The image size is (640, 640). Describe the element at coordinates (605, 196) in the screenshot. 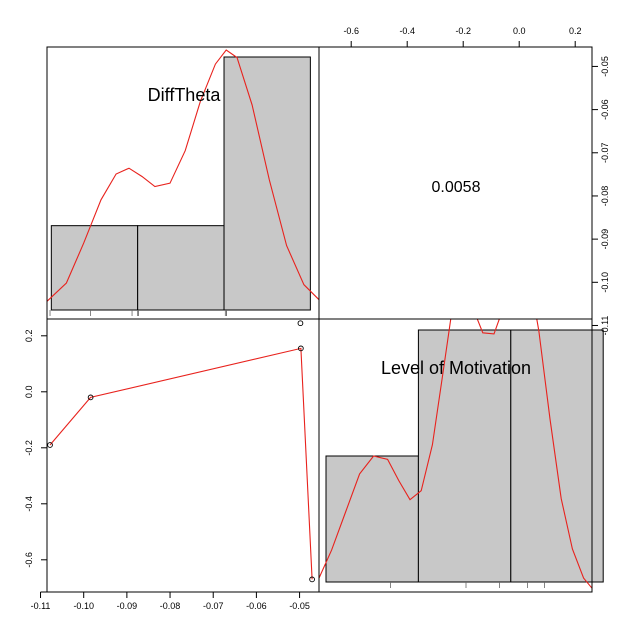

I see `right-axis-tick-label: -0.08` at that location.